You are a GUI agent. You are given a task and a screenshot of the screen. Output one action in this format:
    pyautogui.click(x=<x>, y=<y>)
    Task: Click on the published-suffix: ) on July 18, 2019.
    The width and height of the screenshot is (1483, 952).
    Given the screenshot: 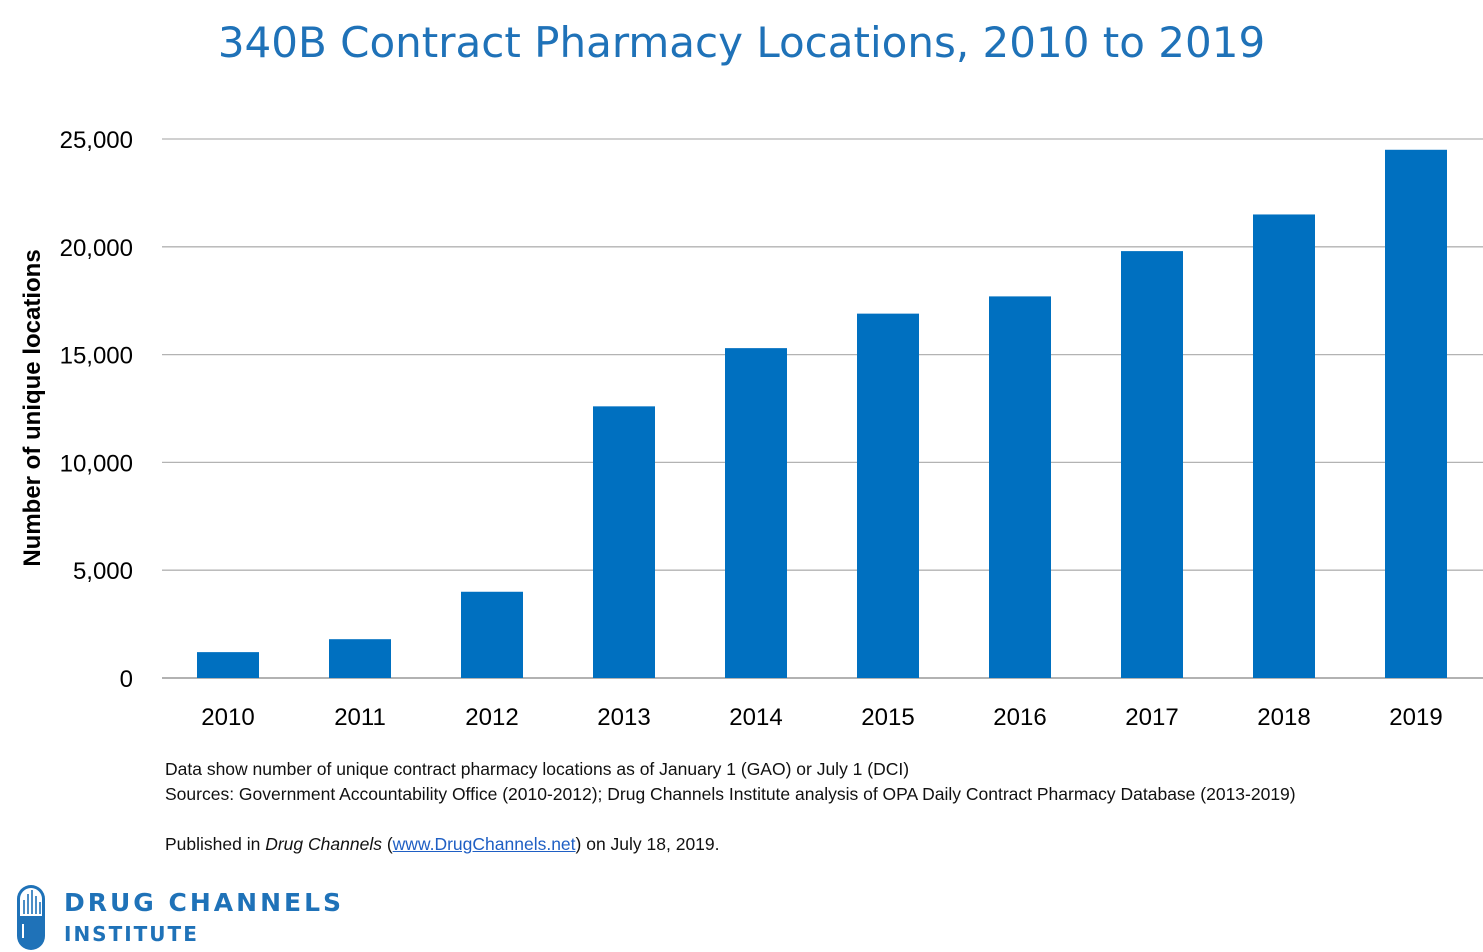 What is the action you would take?
    pyautogui.click(x=647, y=844)
    